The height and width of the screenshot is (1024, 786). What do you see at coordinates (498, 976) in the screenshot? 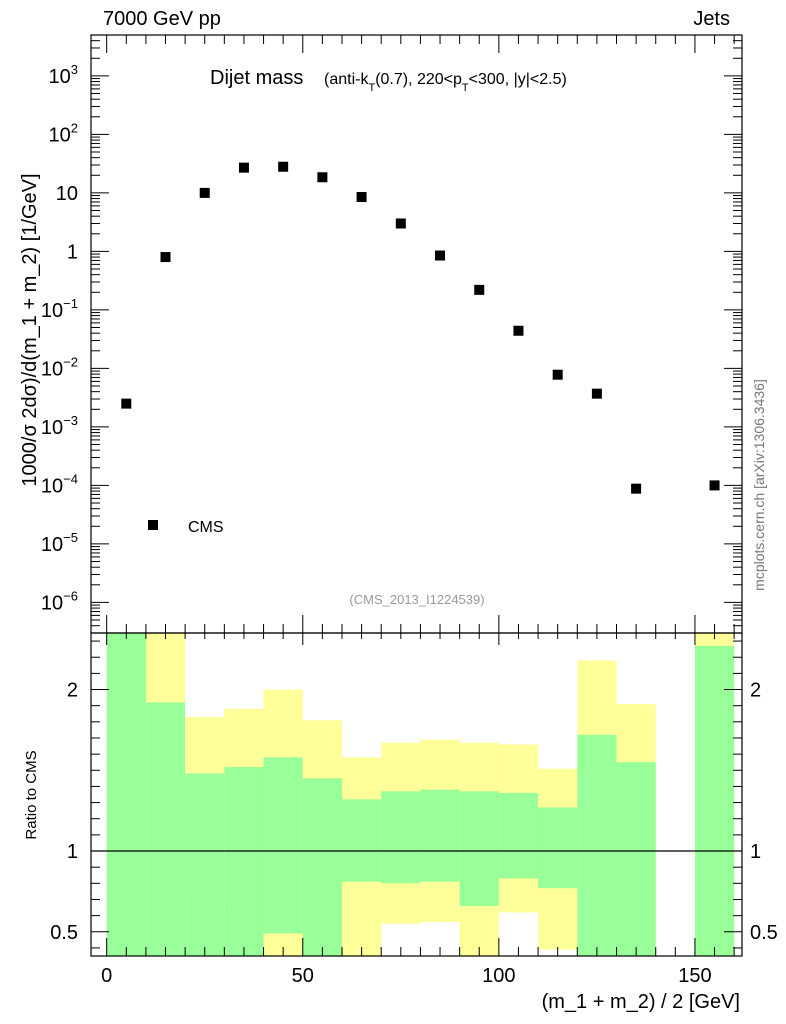
I see `xtick-label-2: 100` at bounding box center [498, 976].